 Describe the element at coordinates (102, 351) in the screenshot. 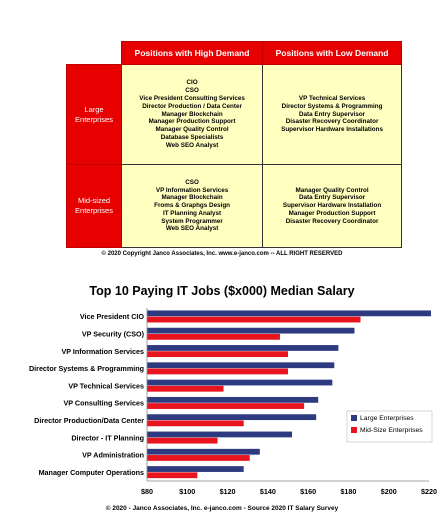

I see `category-label: VP Information Services` at that location.